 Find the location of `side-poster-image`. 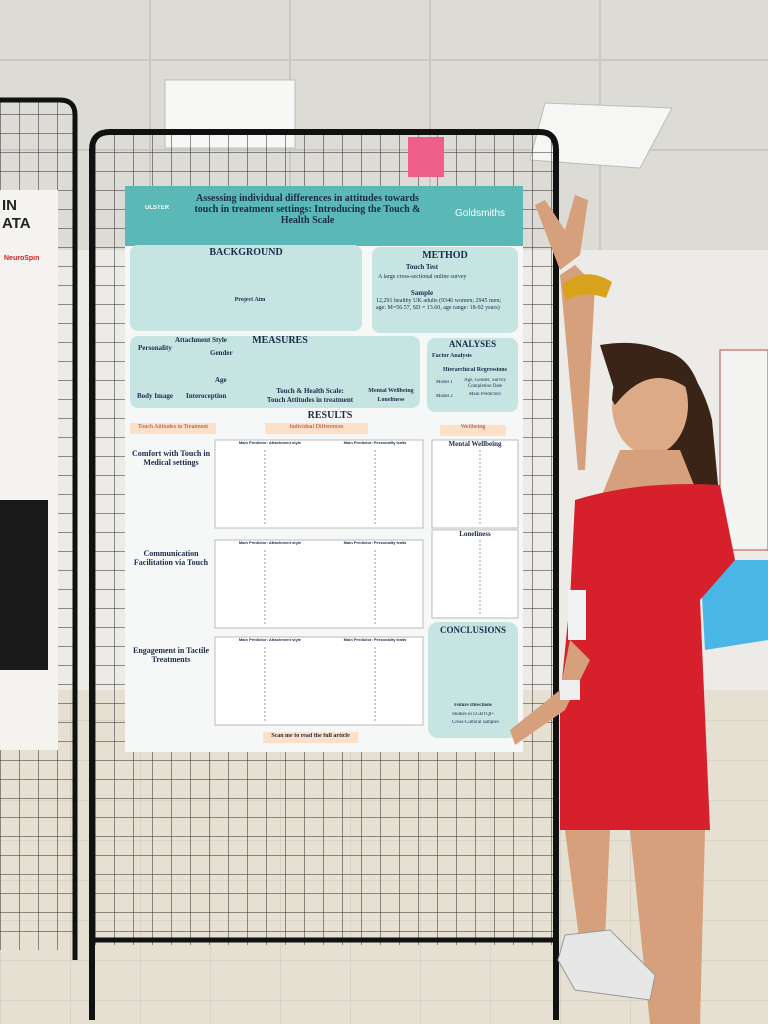

side-poster-image is located at coordinates (24, 585).